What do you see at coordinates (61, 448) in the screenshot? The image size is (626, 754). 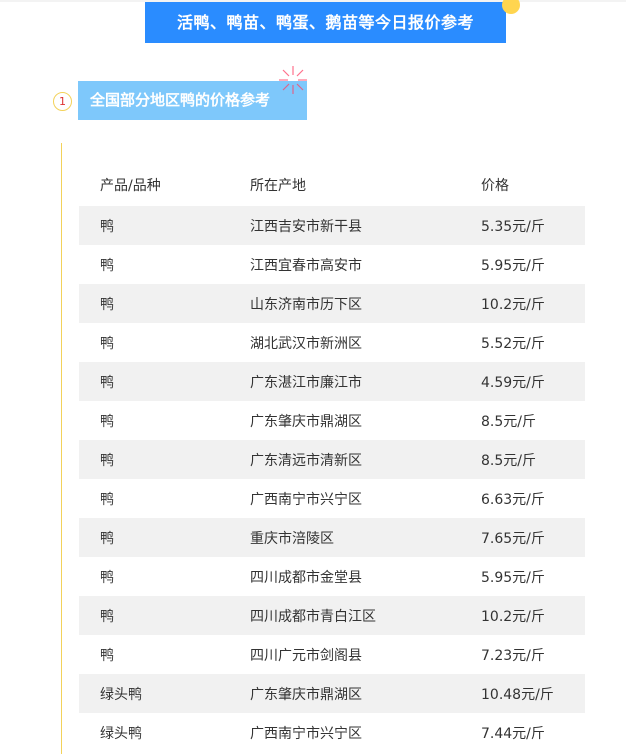 I see `timeline-line` at bounding box center [61, 448].